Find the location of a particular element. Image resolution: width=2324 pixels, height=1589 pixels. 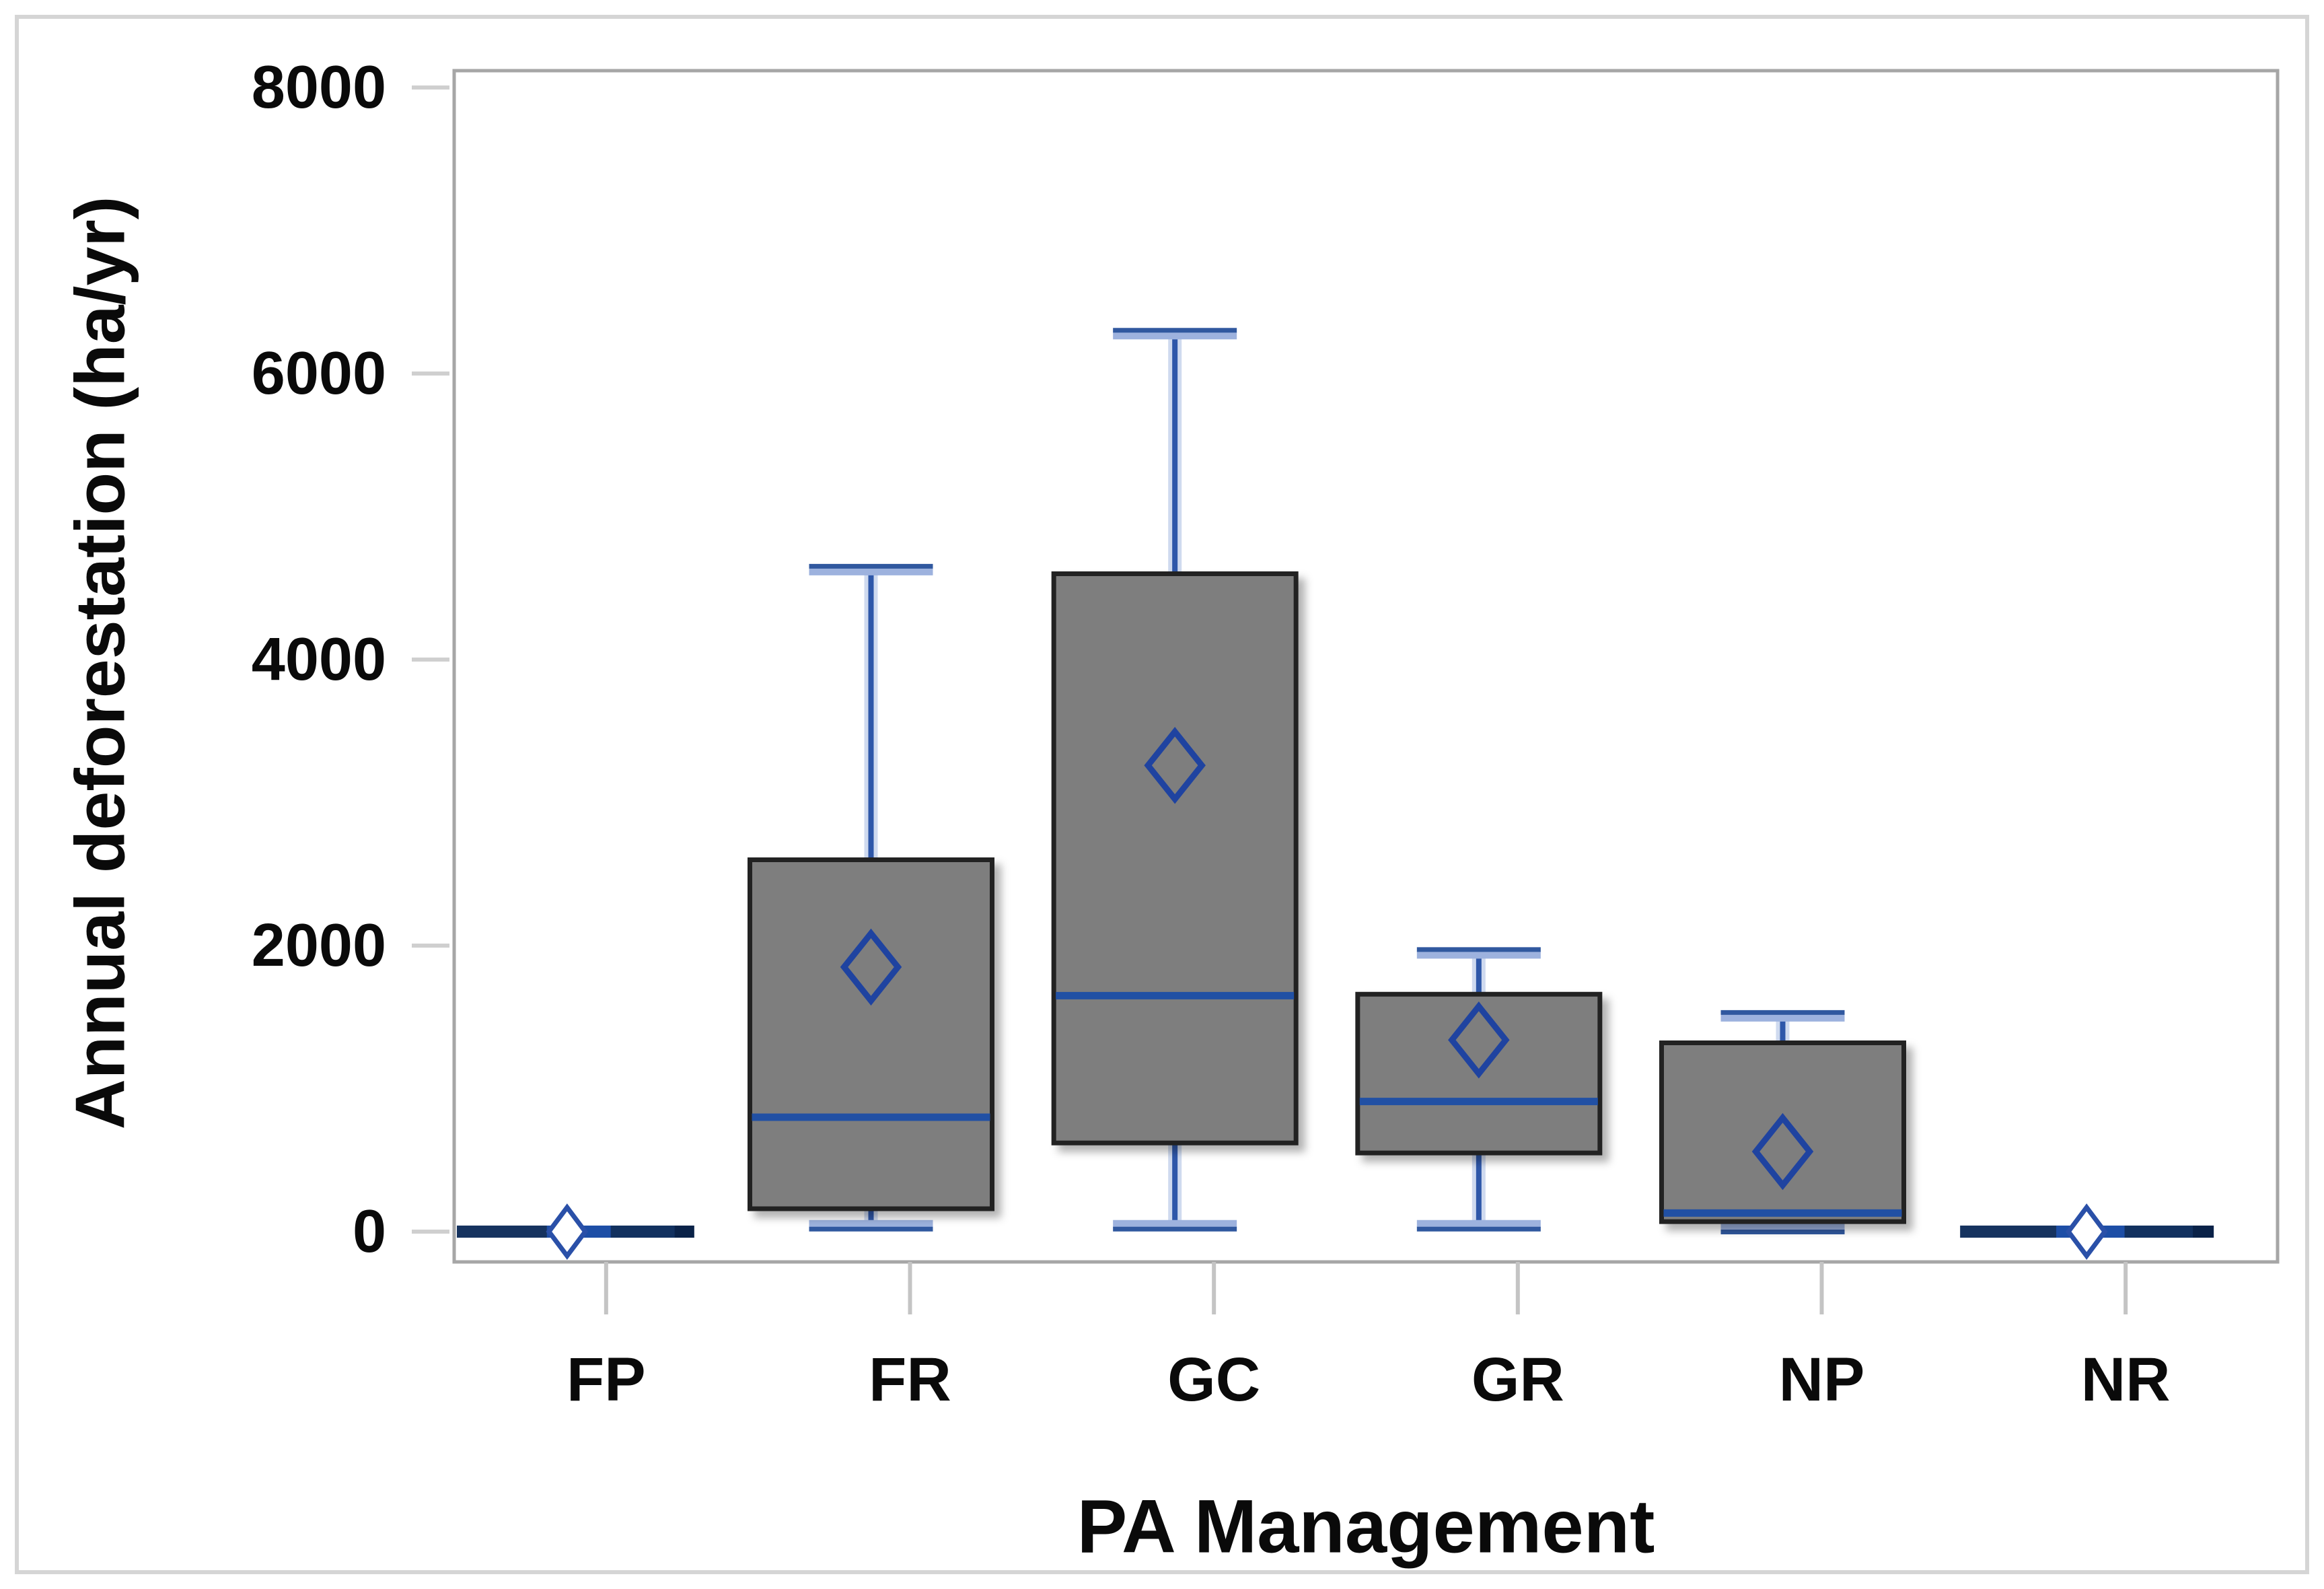

mean-diamond-GC is located at coordinates (1175, 766).